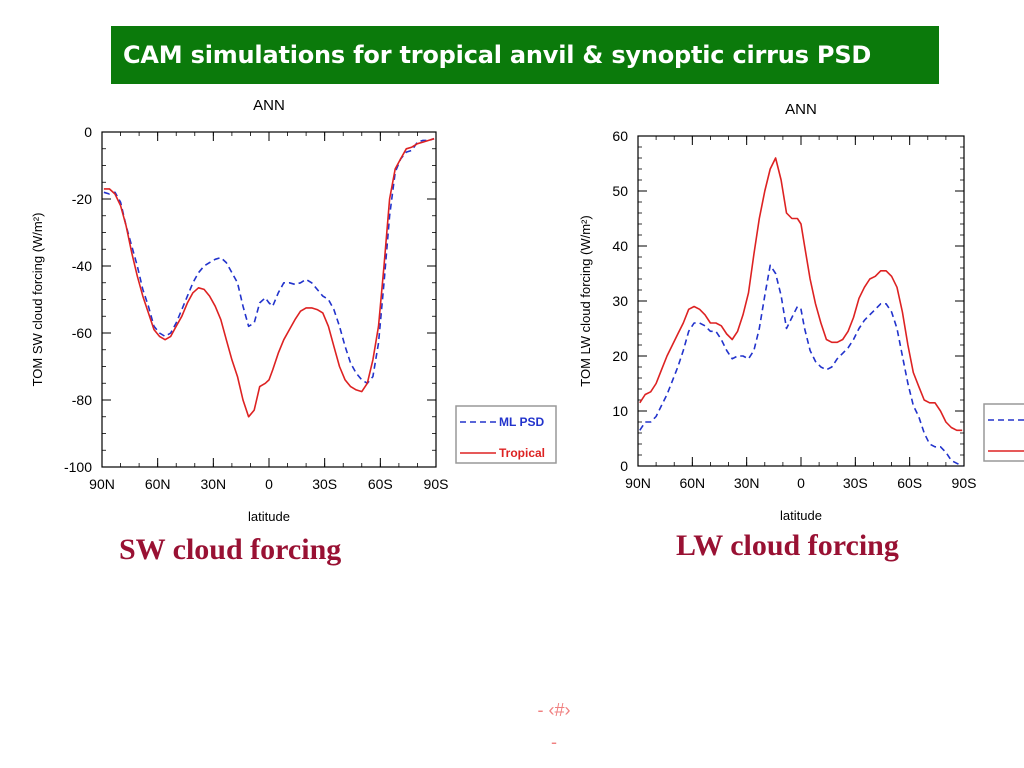  What do you see at coordinates (37, 300) in the screenshot?
I see `sw-y-axis-label: TOM SW cloud forcing (W/m²)` at bounding box center [37, 300].